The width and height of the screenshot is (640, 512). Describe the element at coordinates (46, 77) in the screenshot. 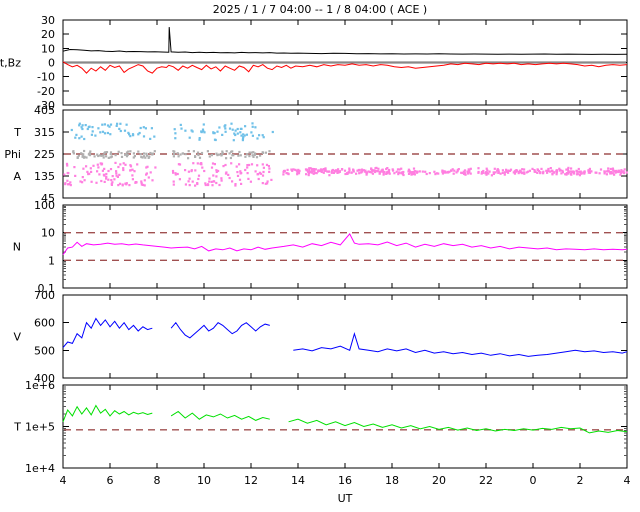

I see `y-tick-label: -10` at that location.